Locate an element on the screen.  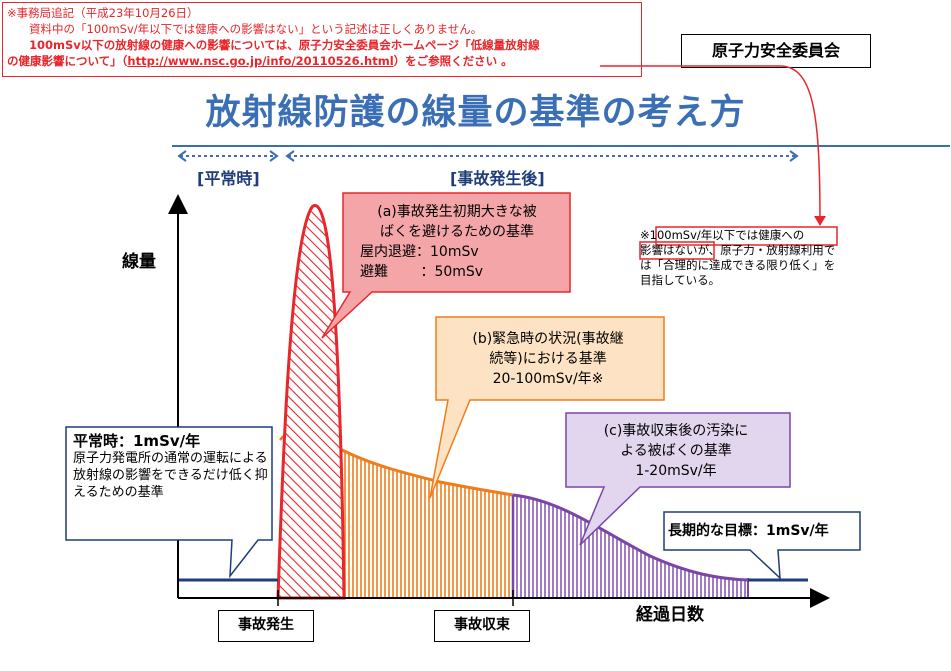
callout-longterm-text: 長期的な目標：1mSv/年 is located at coordinates (748, 531).